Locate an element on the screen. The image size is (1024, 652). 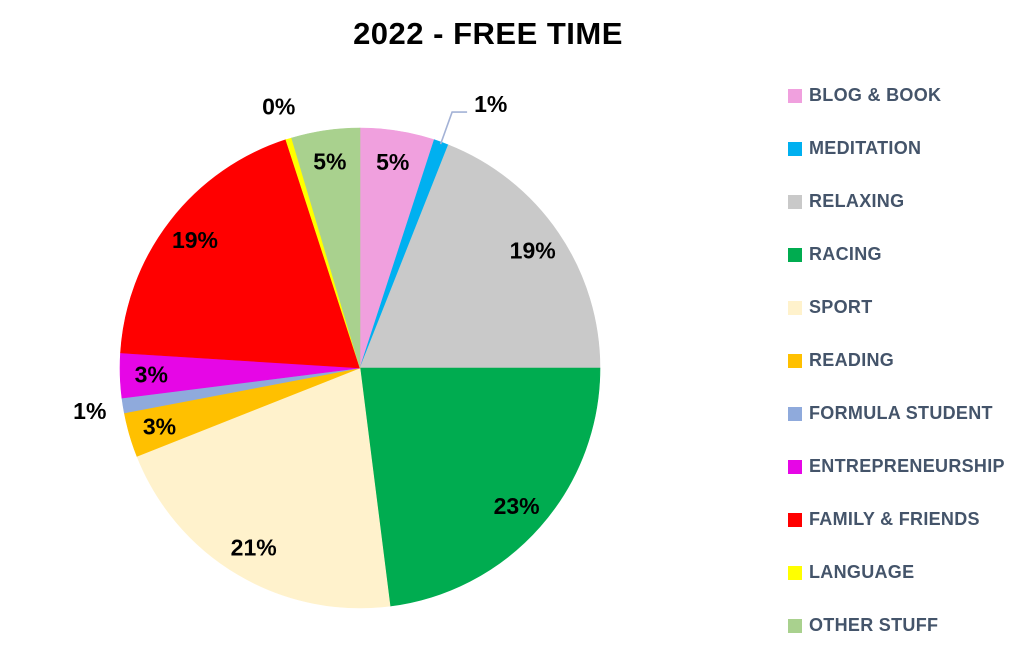
legend-item-blog-book: BLOG & BOOK is located at coordinates (896, 95).